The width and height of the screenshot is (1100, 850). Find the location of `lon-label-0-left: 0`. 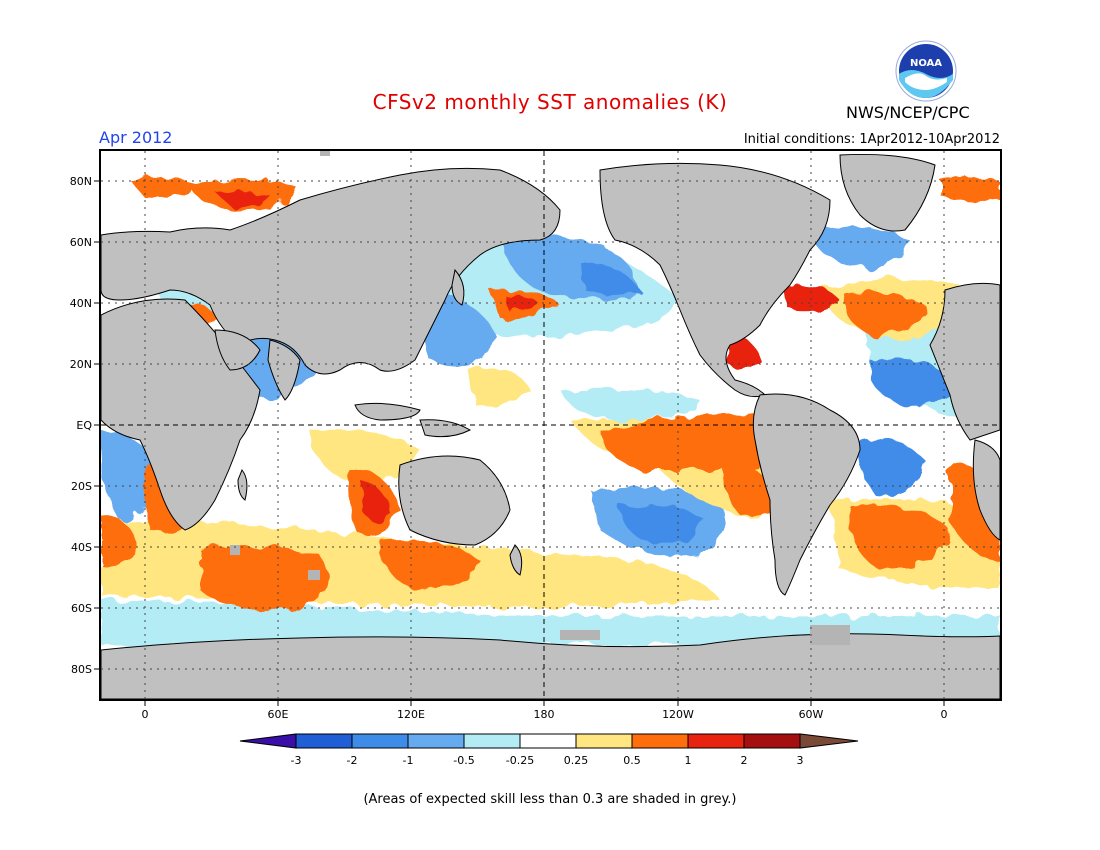

lon-label-0-left: 0 is located at coordinates (145, 714).